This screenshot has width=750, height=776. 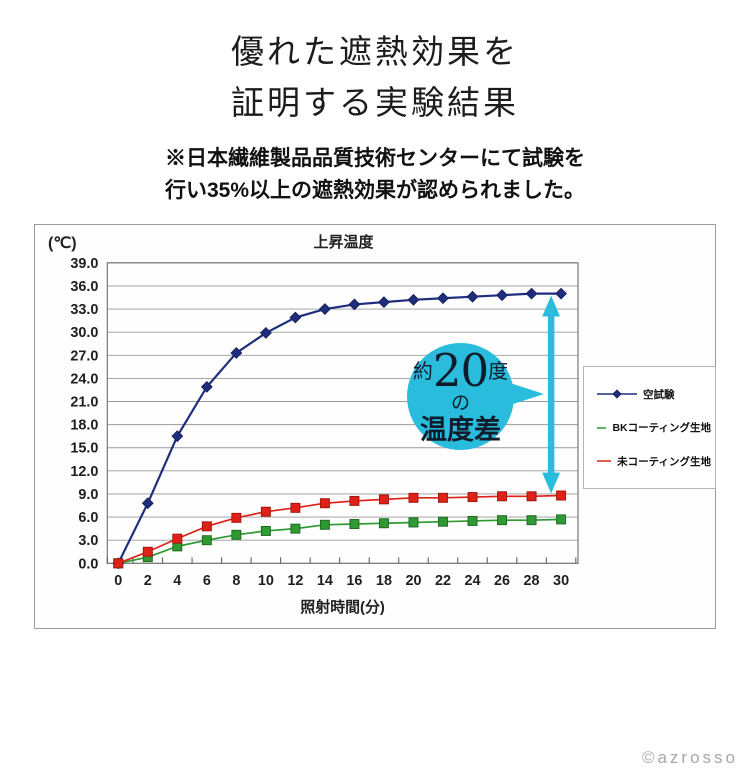 I want to click on callout-suffix: 度, so click(x=498, y=370).